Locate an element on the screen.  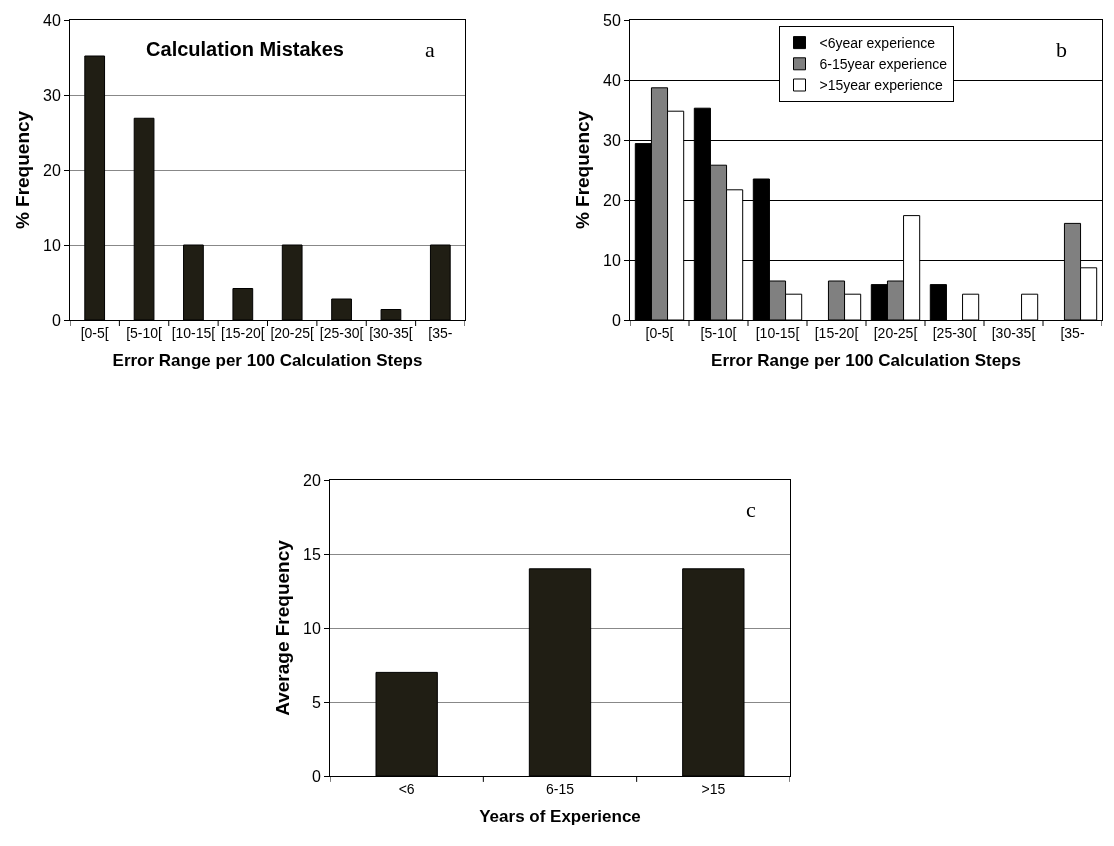
annotation: b is located at coordinates (1061, 49).